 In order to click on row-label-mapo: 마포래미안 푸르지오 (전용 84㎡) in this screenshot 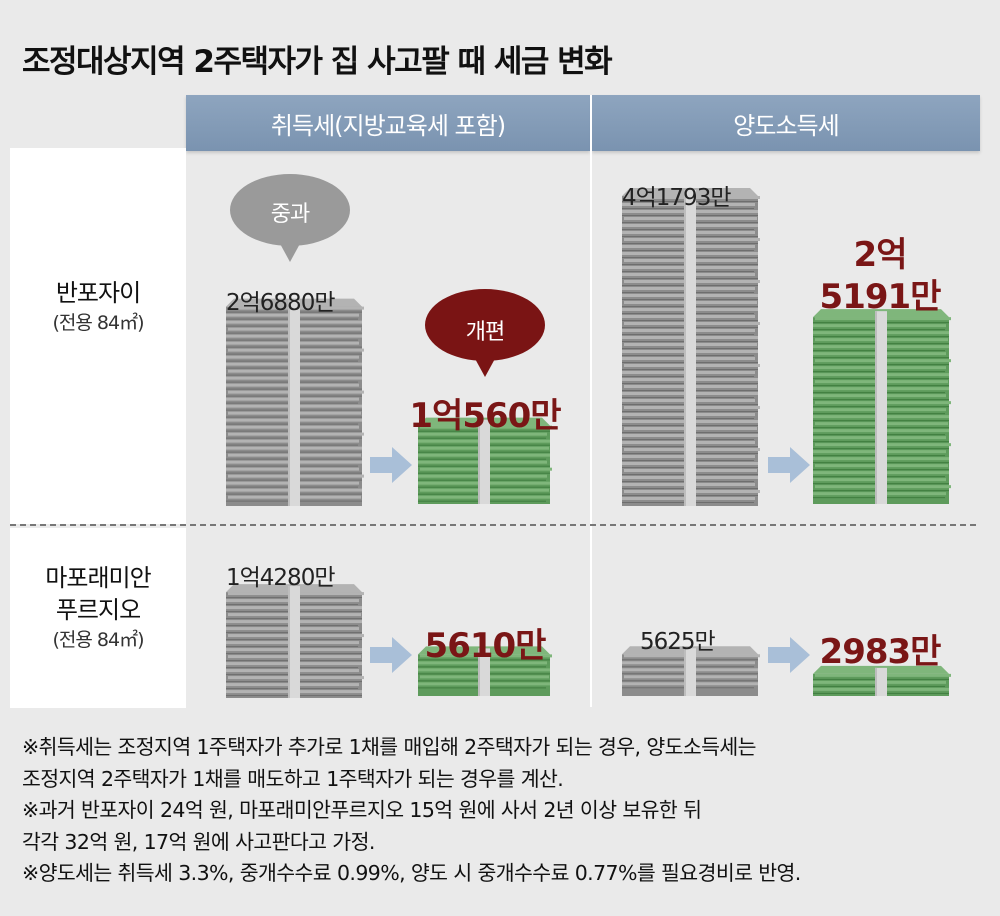, I will do `click(98, 608)`.